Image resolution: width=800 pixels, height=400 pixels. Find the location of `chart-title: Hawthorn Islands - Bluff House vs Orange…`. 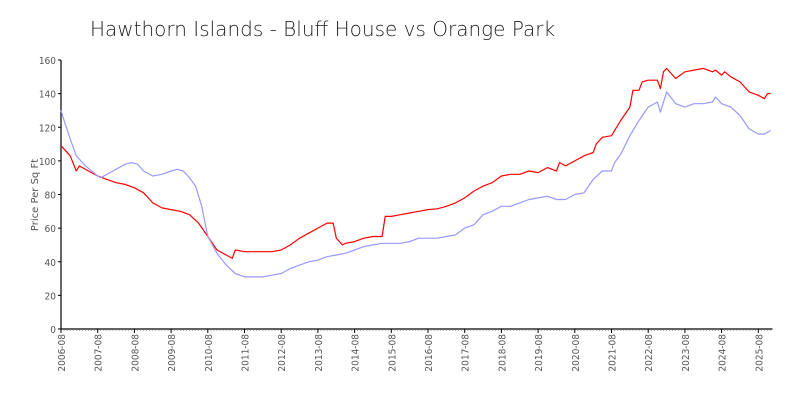

chart-title: Hawthorn Islands - Bluff House vs Orange… is located at coordinates (322, 29).